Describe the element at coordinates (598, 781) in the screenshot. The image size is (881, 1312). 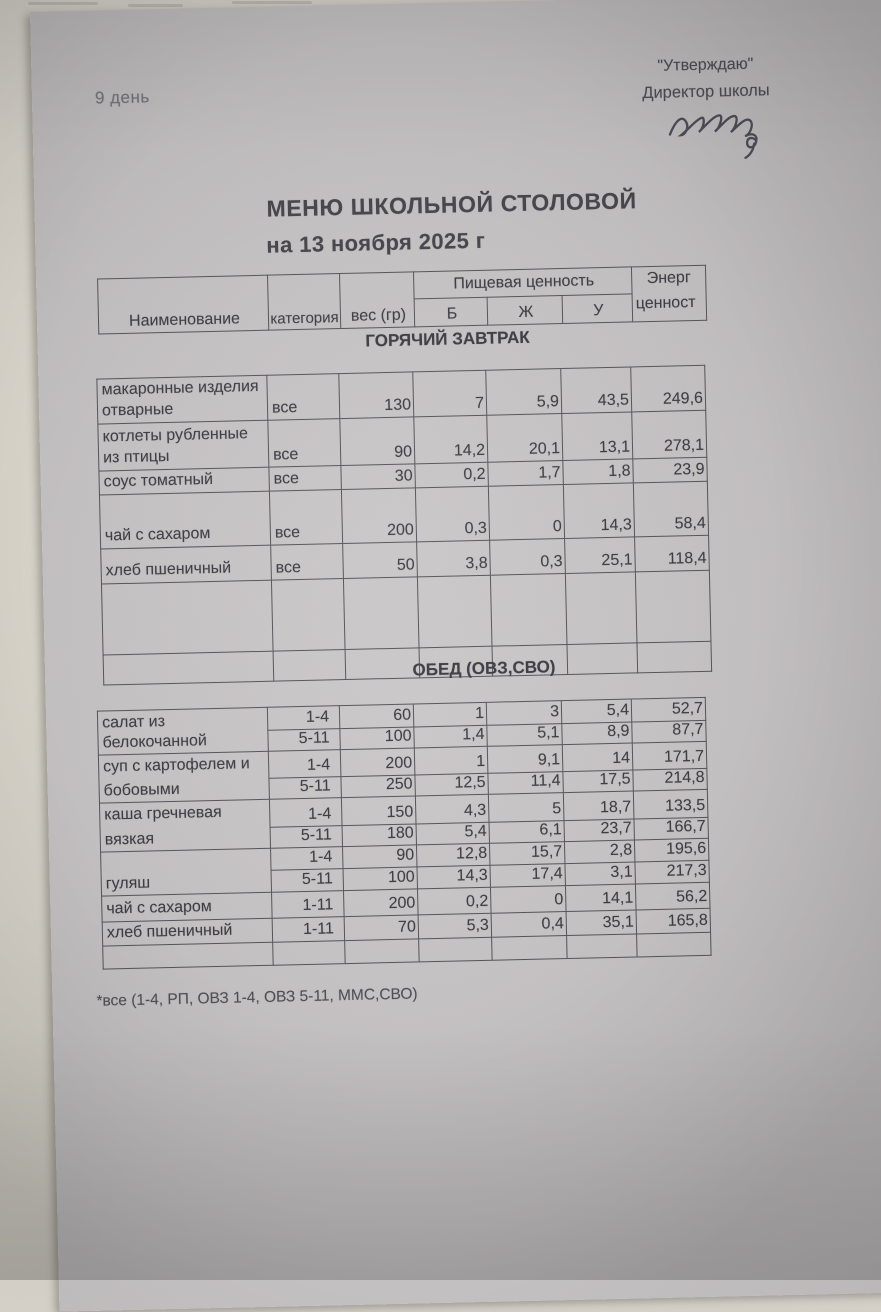
I see `carbs-cell: 17,5` at that location.